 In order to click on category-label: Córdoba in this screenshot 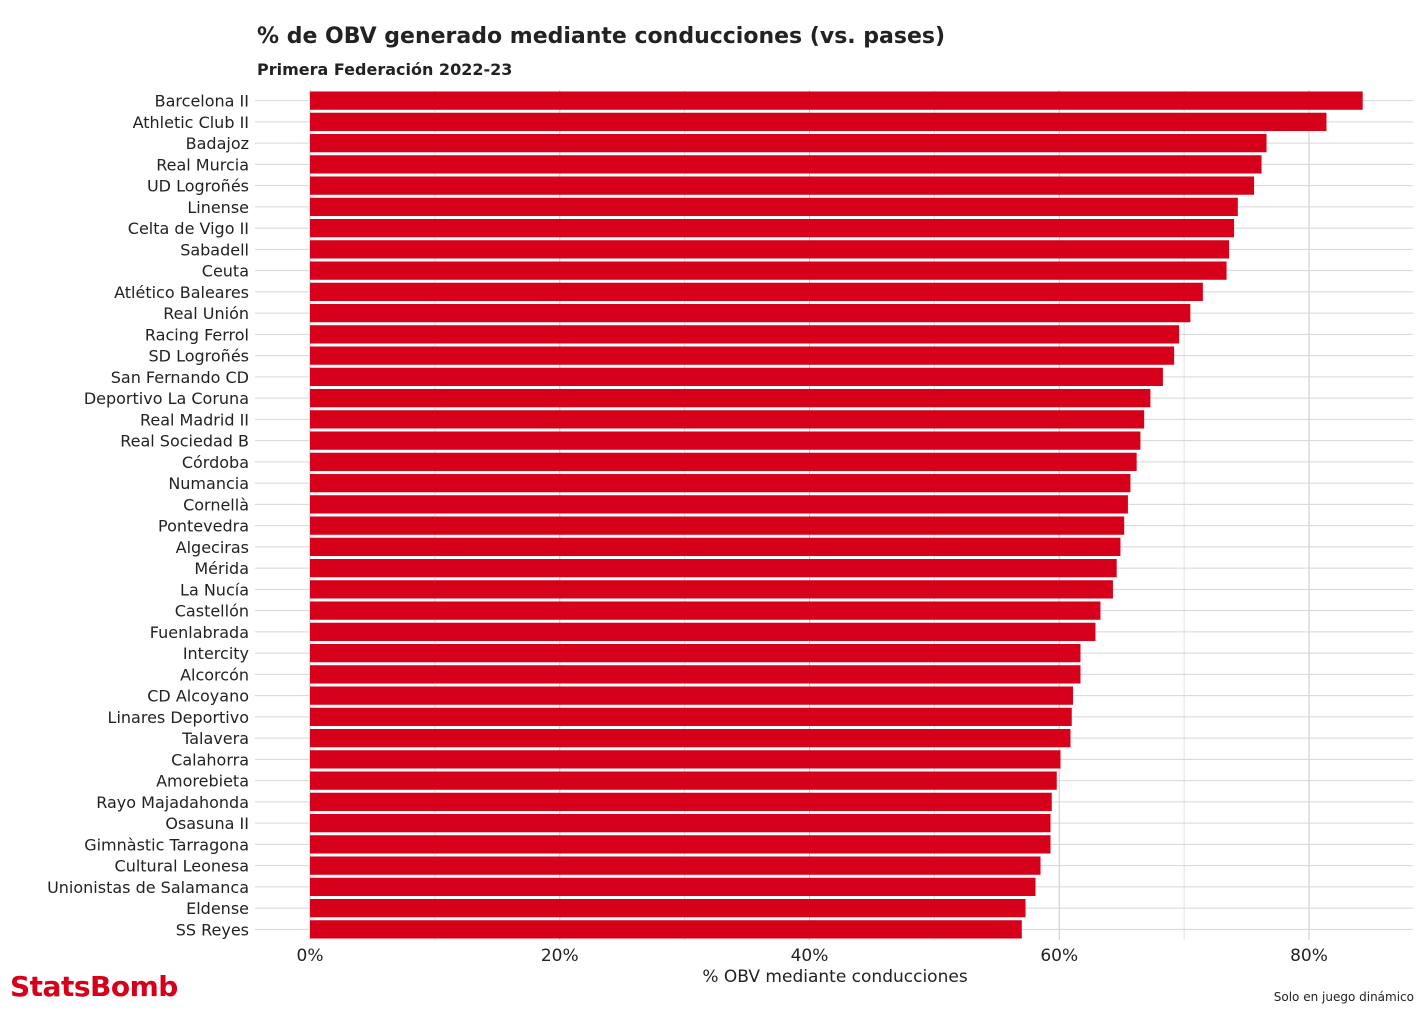, I will do `click(215, 462)`.